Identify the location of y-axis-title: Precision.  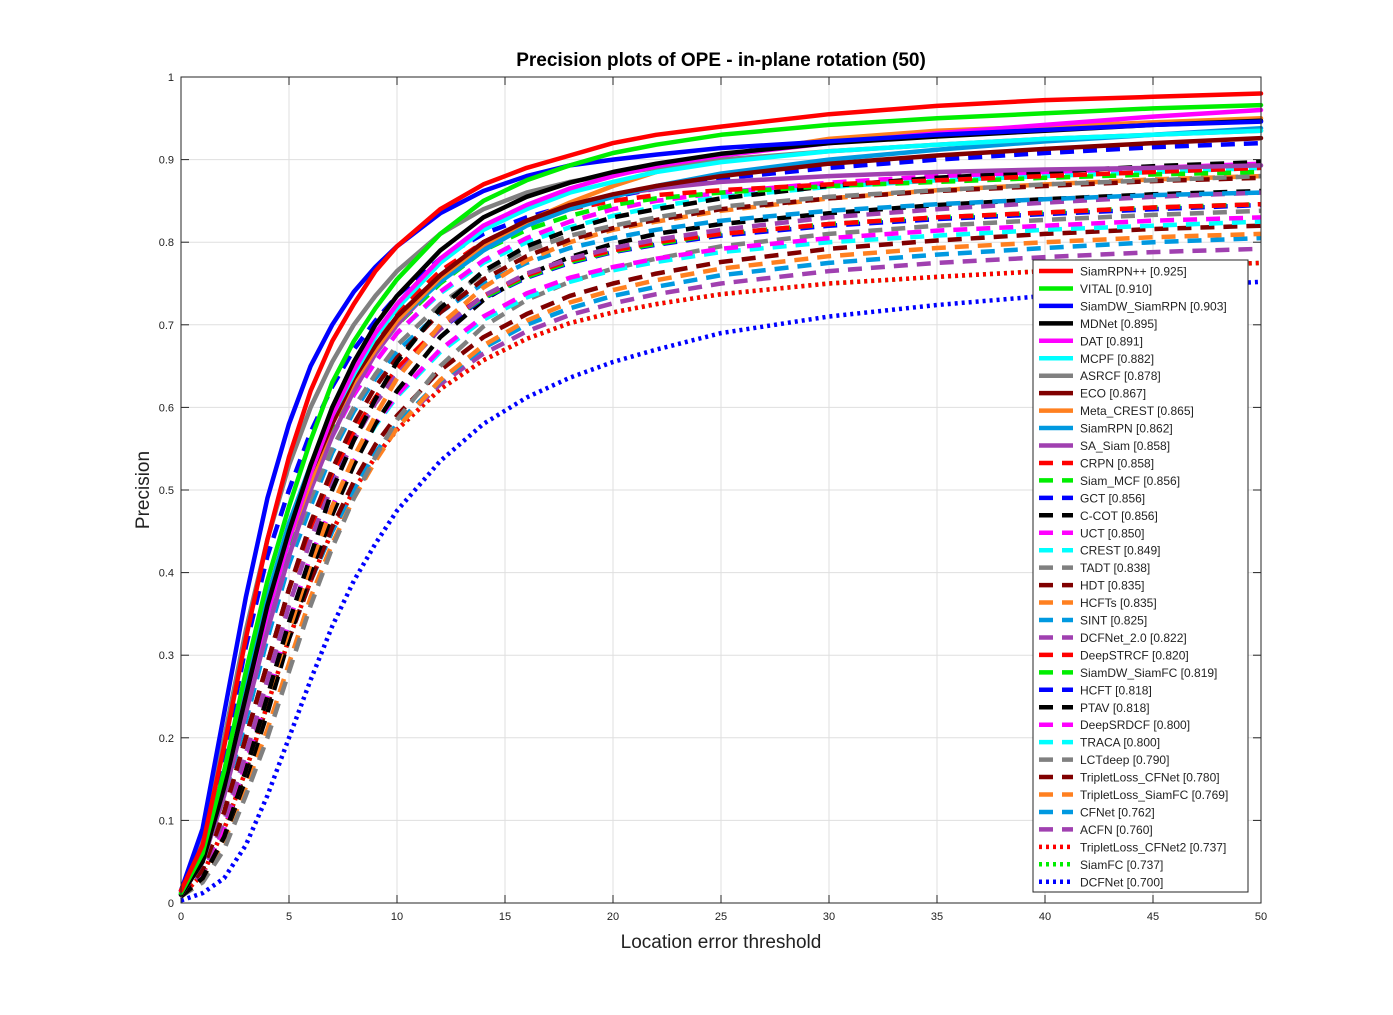
(143, 490).